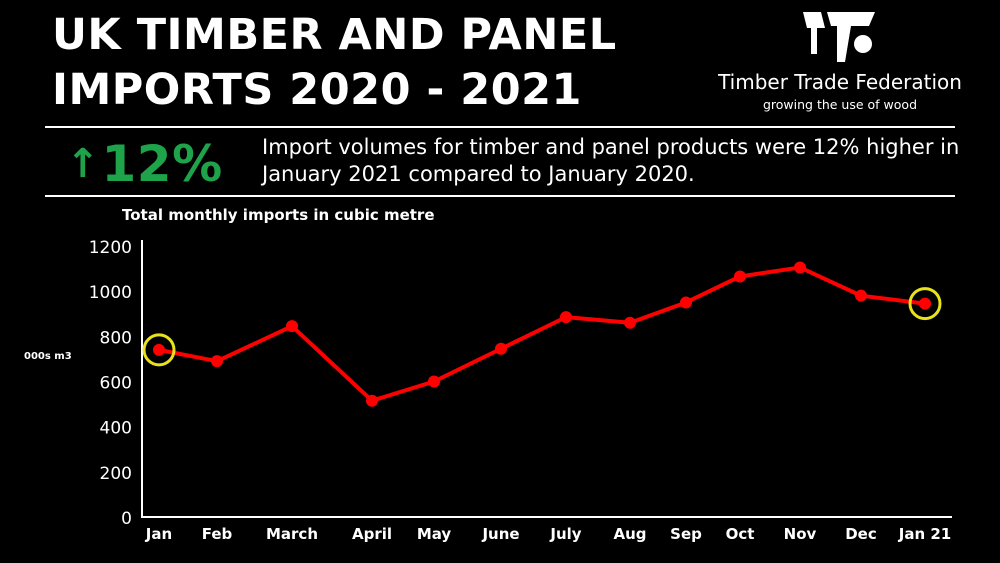 Image resolution: width=1000 pixels, height=563 pixels. Describe the element at coordinates (372, 534) in the screenshot. I see `x-tick-label: April` at that location.